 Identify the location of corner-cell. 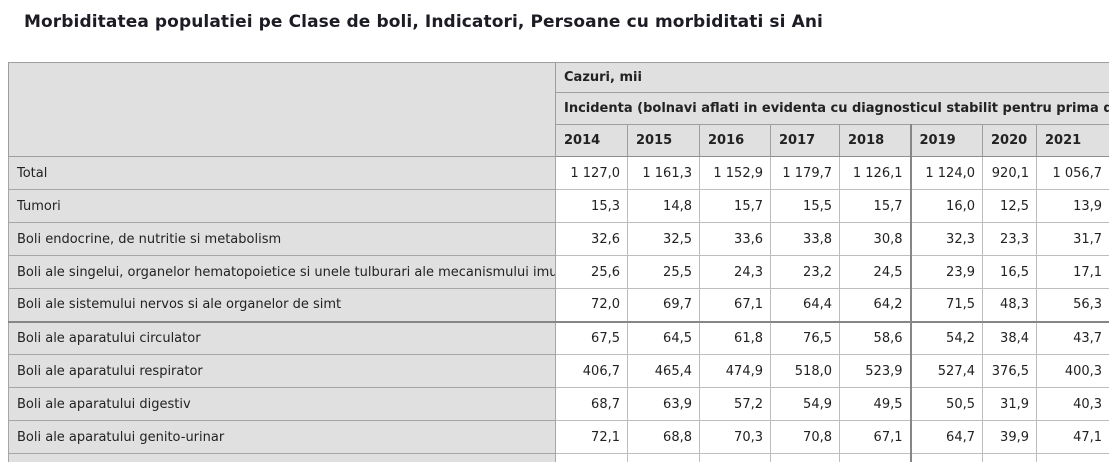
(282, 109).